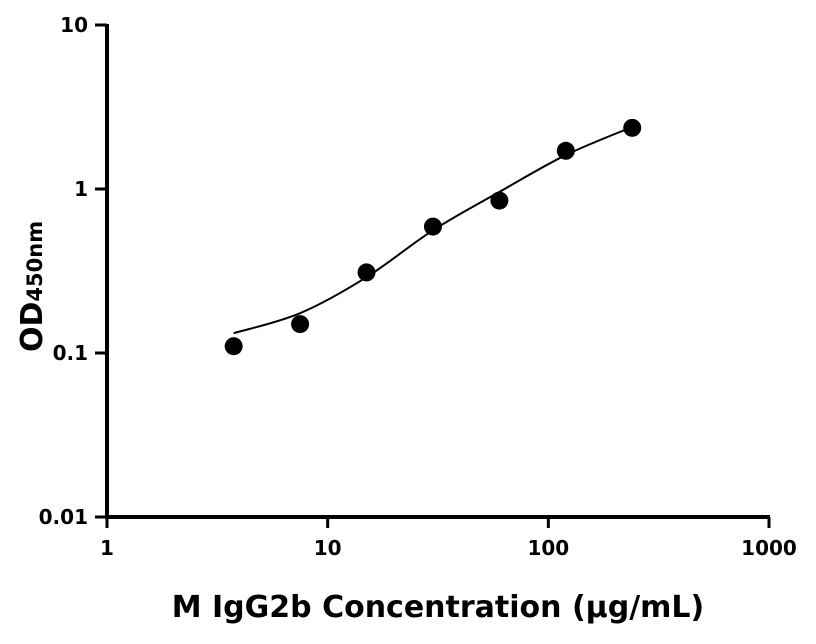  I want to click on y-axis-label: OD450nm, so click(32, 286).